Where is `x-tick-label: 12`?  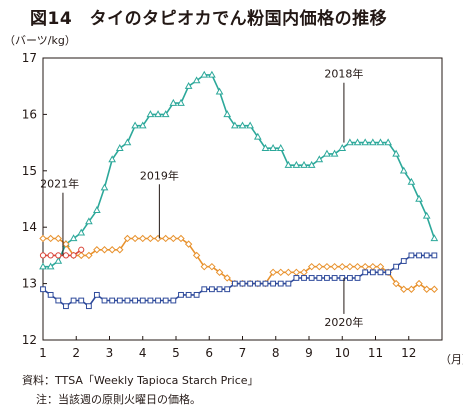
x-tick-label: 12 is located at coordinates (408, 353).